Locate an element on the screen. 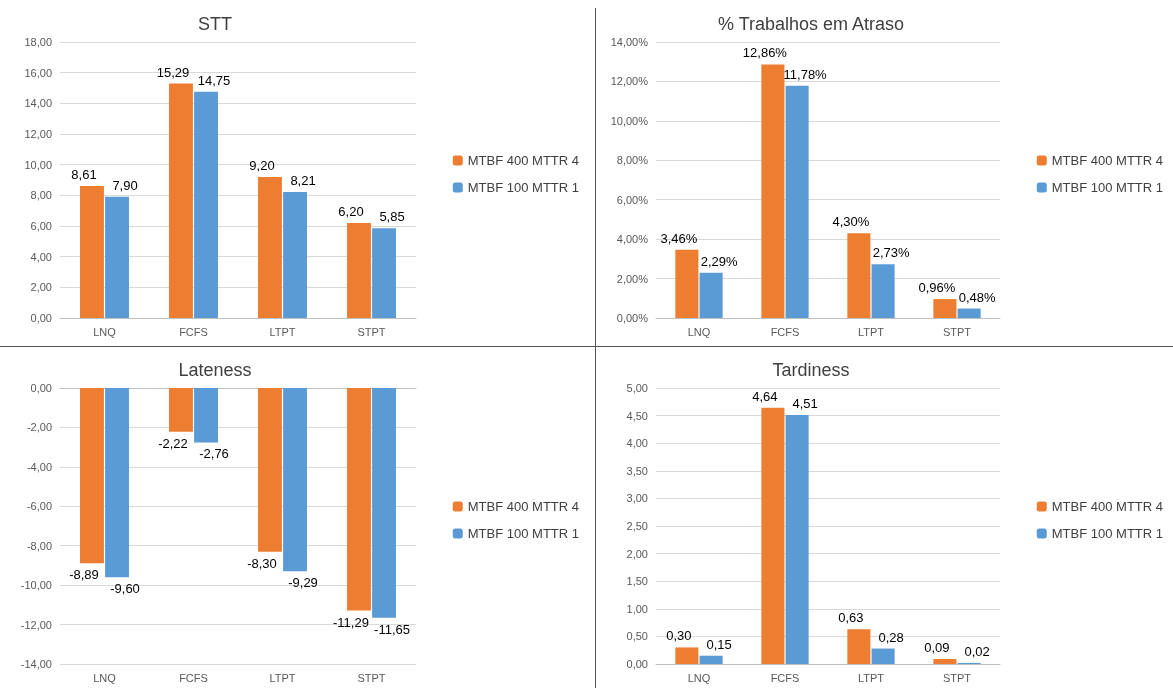 The image size is (1173, 688). data-label: -8,89 is located at coordinates (84, 575).